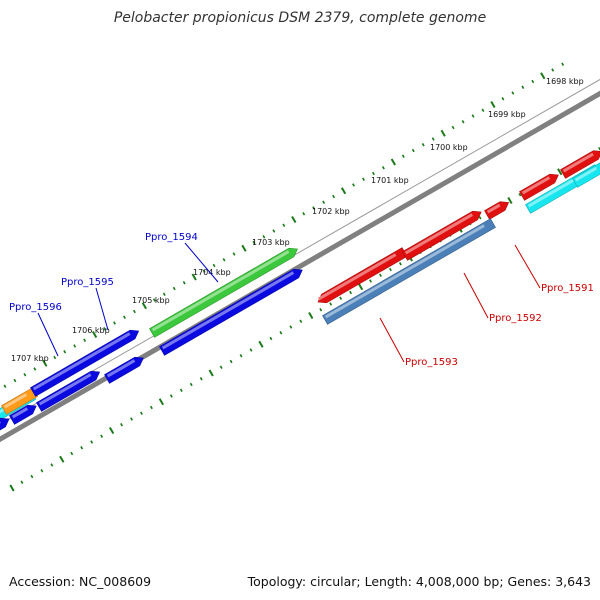  Describe the element at coordinates (357, 277) in the screenshot. I see `gene-ppro-1593-red-shine` at that location.